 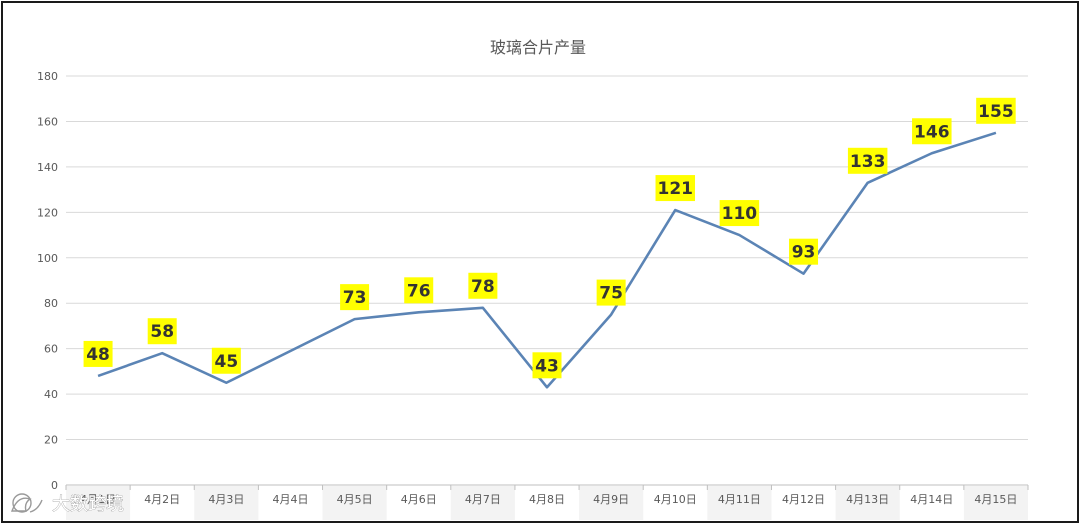 I want to click on data-label-text: 155, so click(x=996, y=112).